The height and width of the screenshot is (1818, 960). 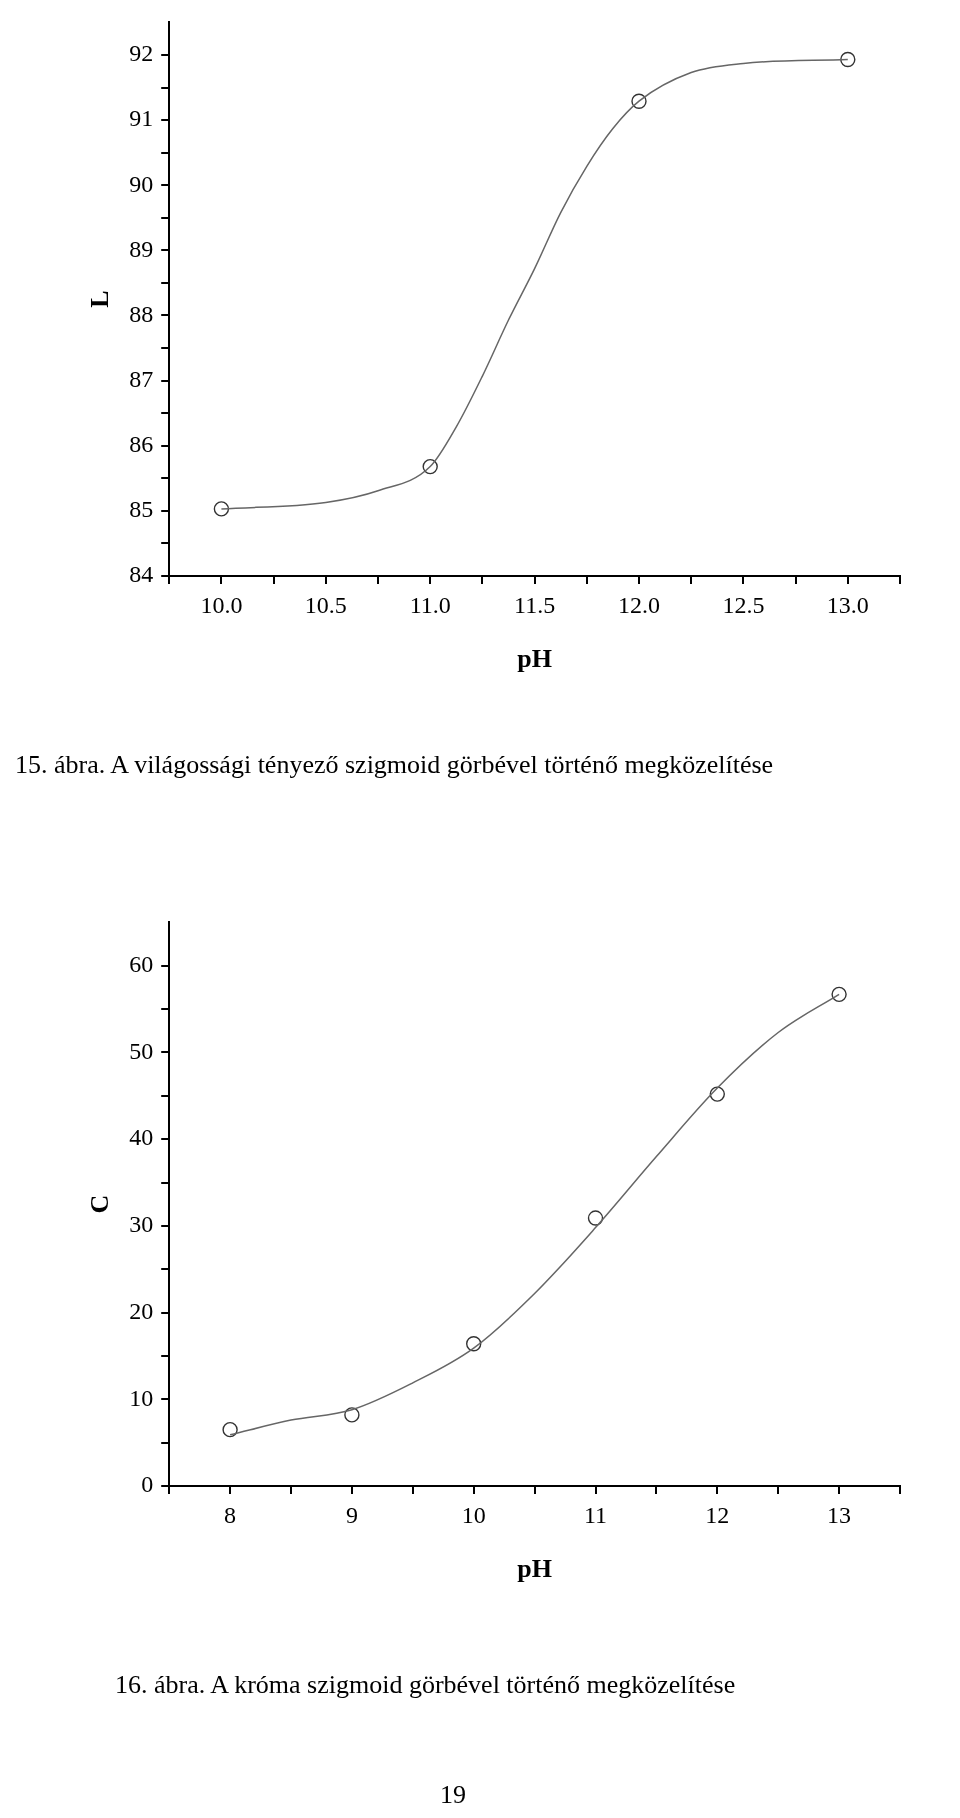 What do you see at coordinates (100, 299) in the screenshot?
I see `y-axis-title: L` at bounding box center [100, 299].